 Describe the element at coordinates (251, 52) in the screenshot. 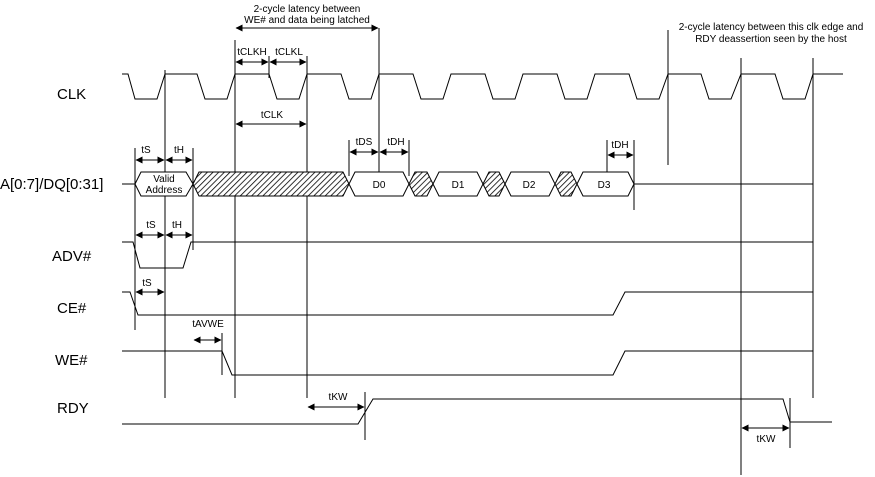

I see `timing-label-tclkh: tCLKH` at that location.